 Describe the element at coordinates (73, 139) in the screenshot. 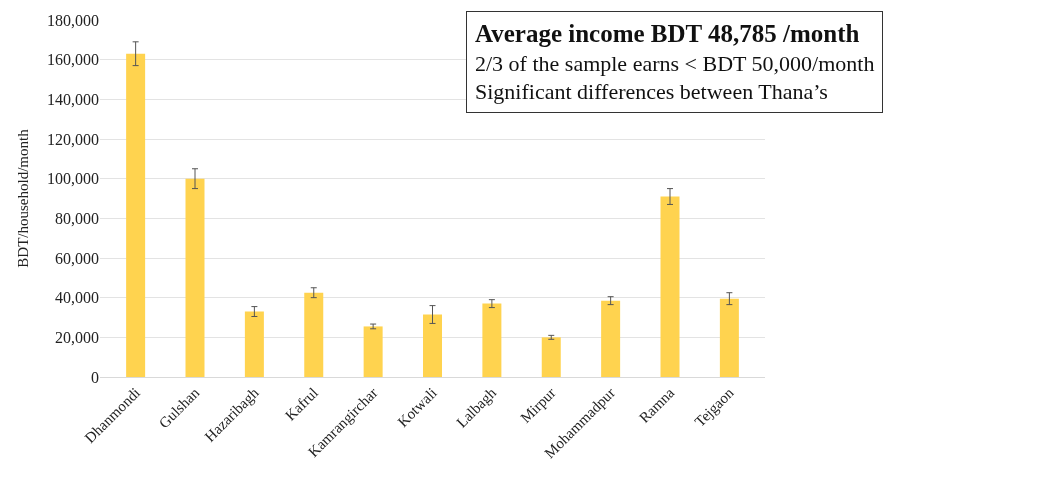

I see `y-tick-label: 120,000` at that location.